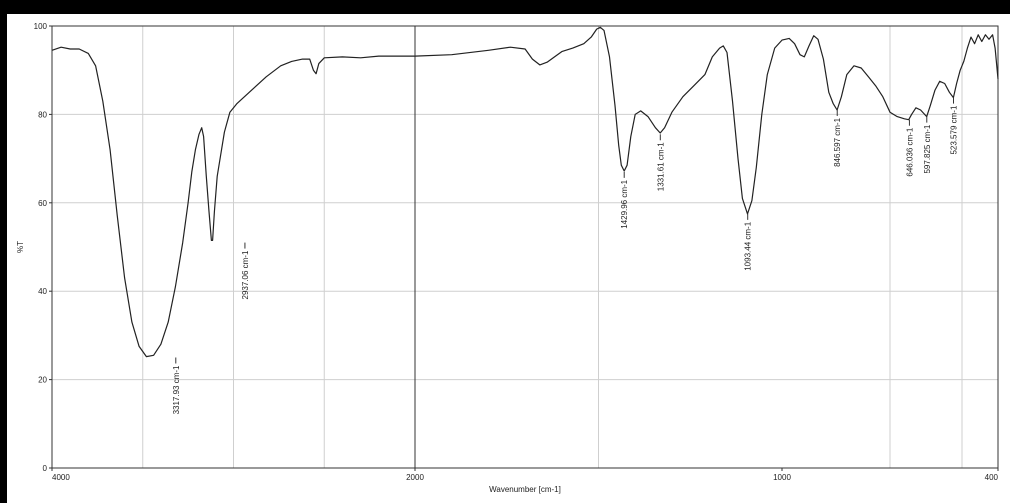 This screenshot has height=503, width=1010. What do you see at coordinates (782, 477) in the screenshot?
I see `x-tick-label: 1000` at bounding box center [782, 477].